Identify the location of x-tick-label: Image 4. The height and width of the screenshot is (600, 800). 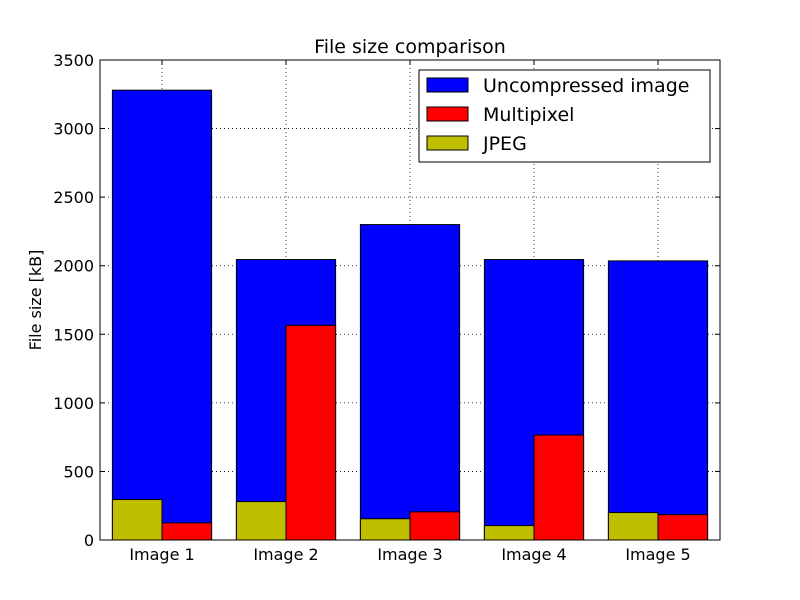
(533, 554).